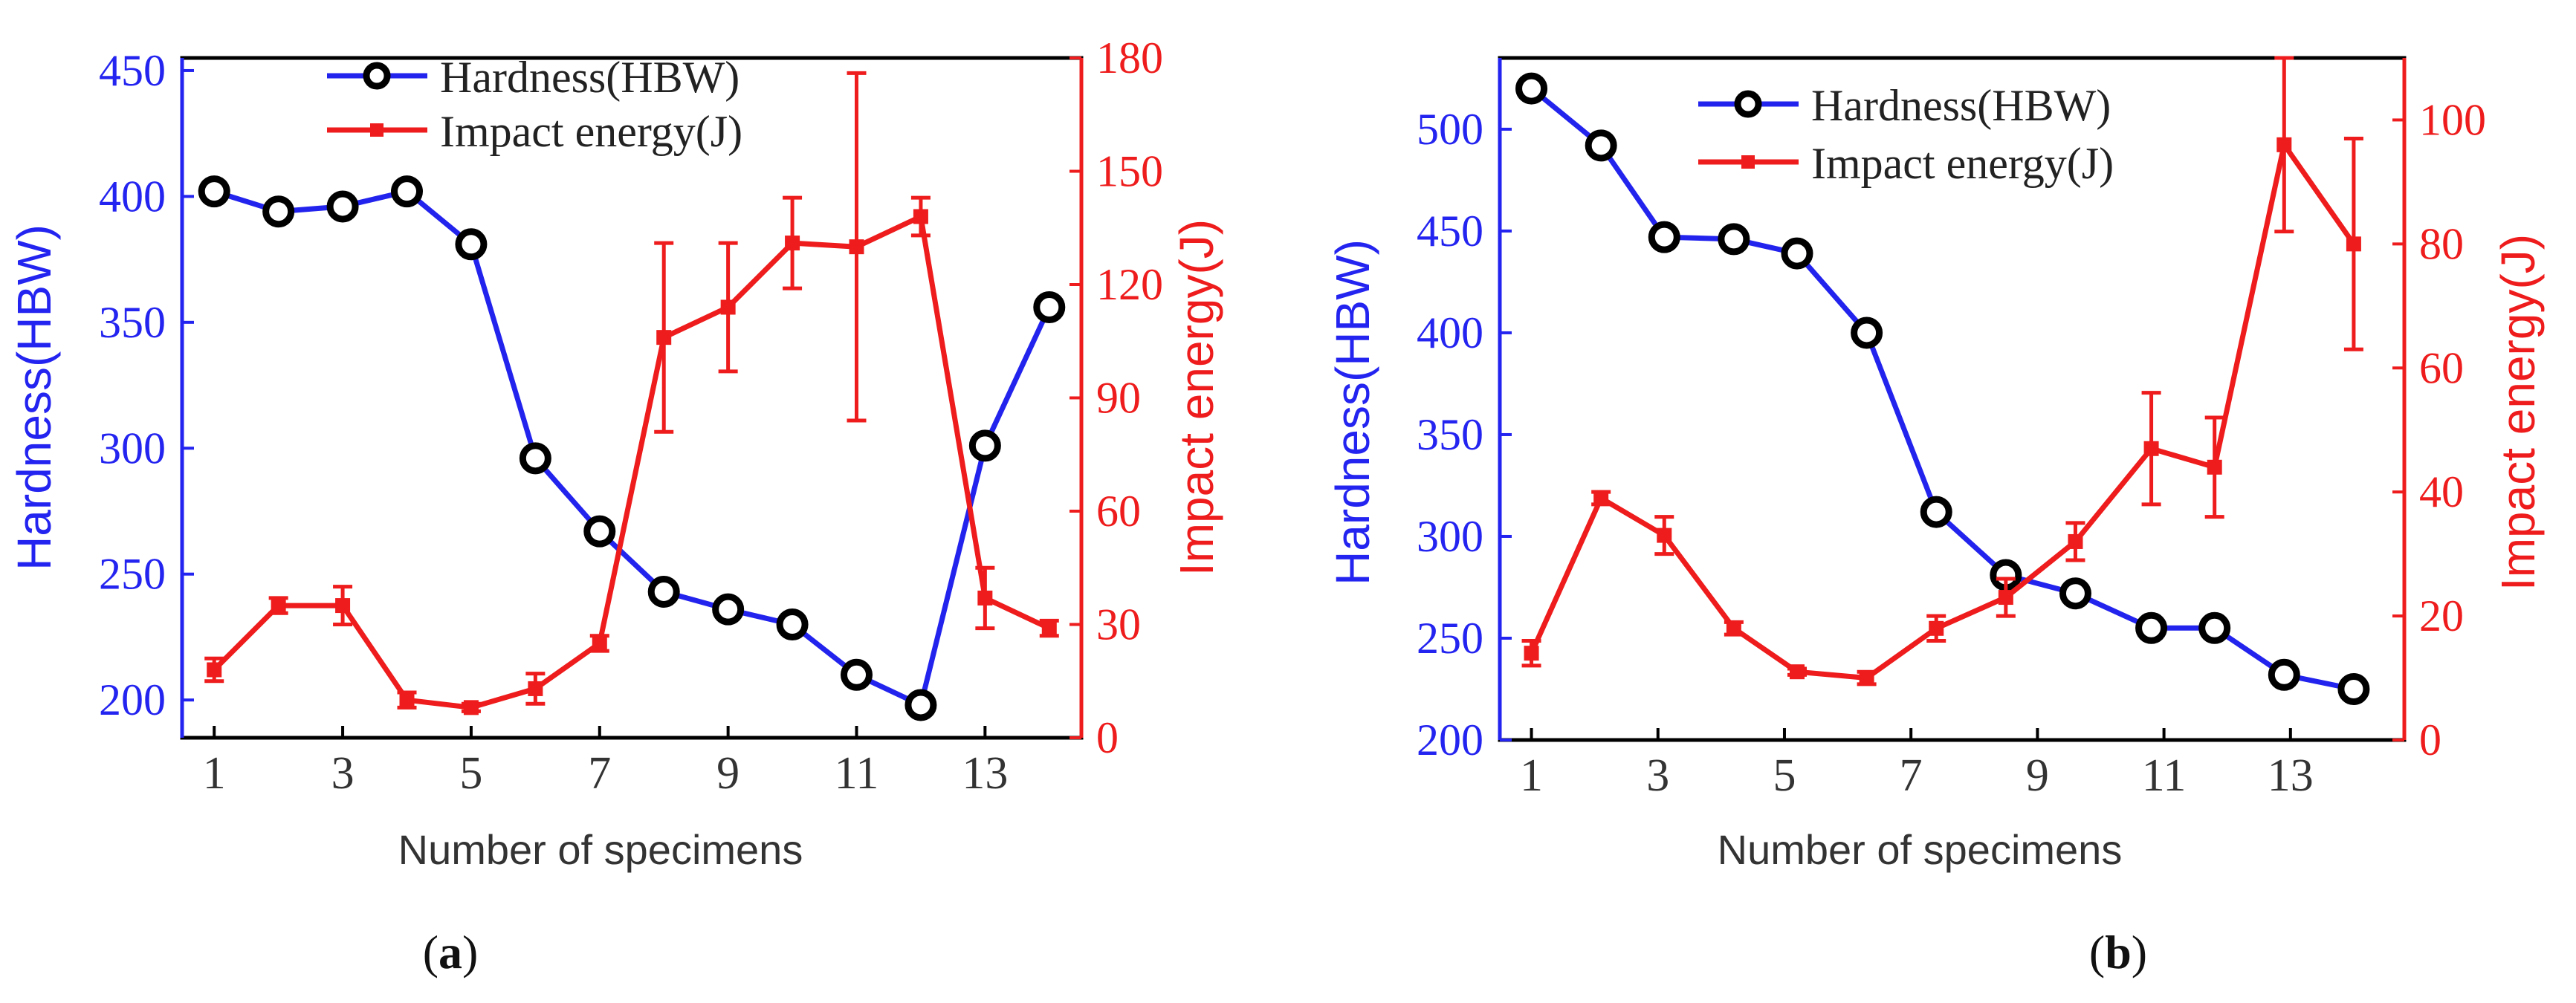 The height and width of the screenshot is (1003, 2576). Describe the element at coordinates (132, 322) in the screenshot. I see `y-tick-label-left: 350` at that location.